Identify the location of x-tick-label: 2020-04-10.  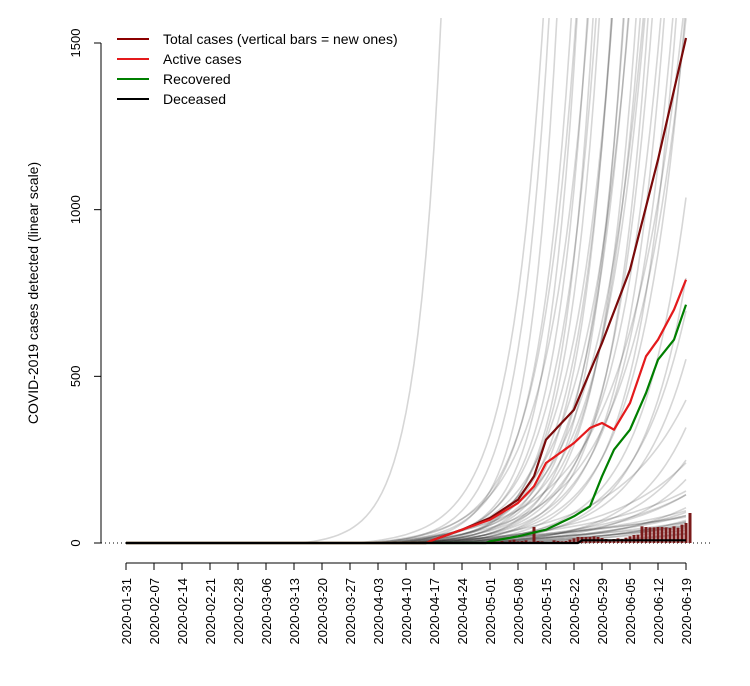
(406, 611).